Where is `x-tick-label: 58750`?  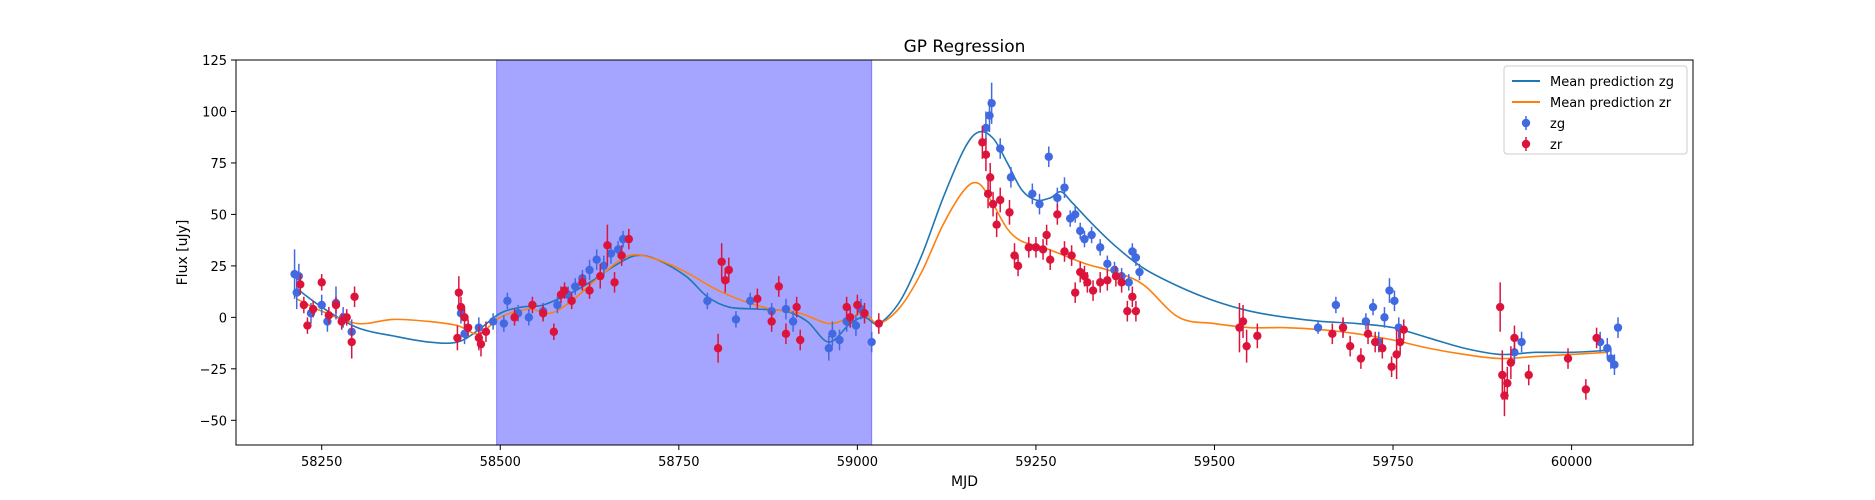
x-tick-label: 58750 is located at coordinates (678, 462).